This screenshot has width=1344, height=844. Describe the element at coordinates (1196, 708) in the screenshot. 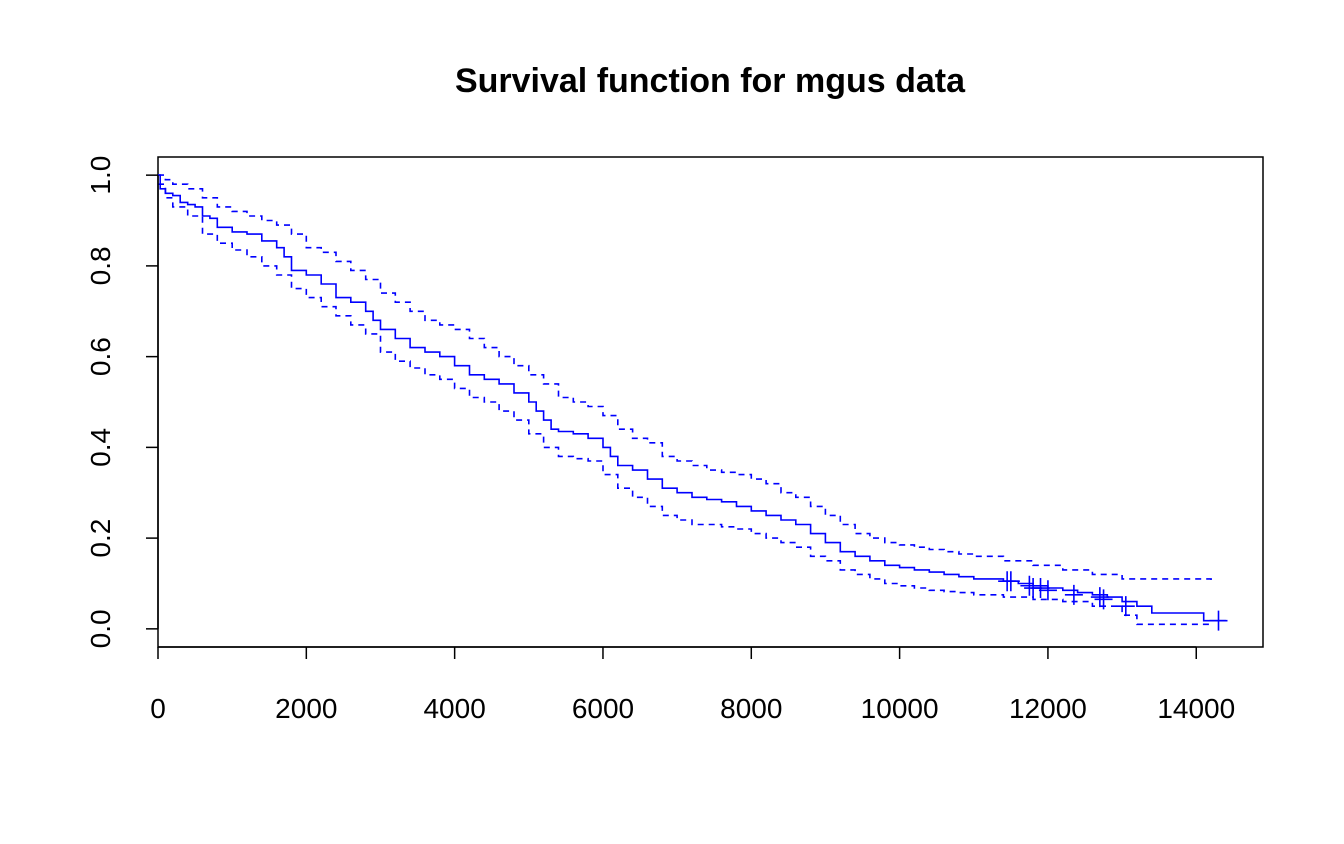

I see `x-tick-label: 14000` at that location.